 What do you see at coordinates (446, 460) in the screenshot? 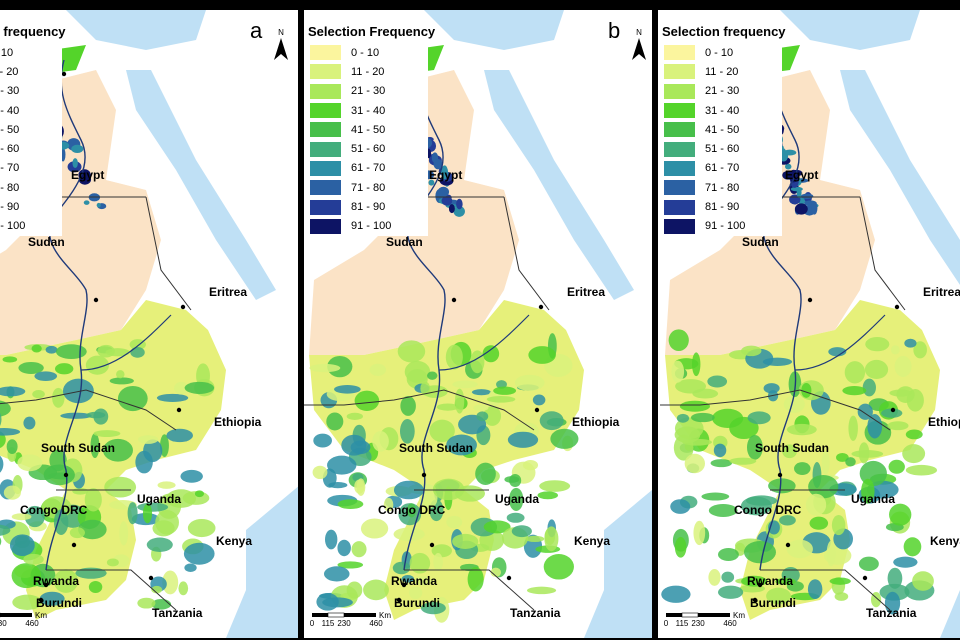
I see `basin-area` at bounding box center [446, 460].